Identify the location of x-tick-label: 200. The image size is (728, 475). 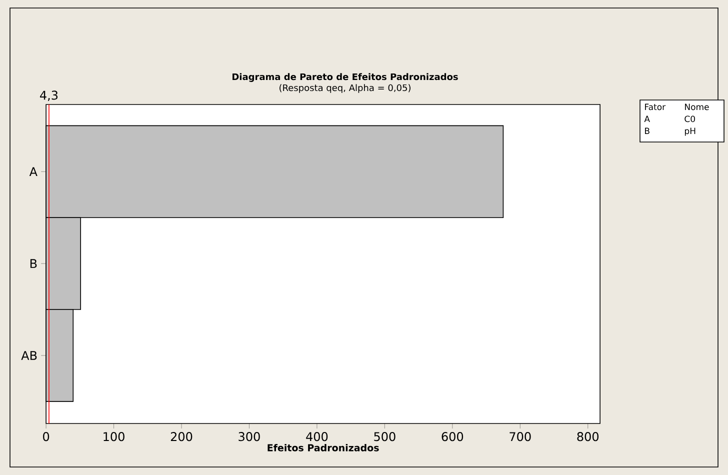
(181, 437).